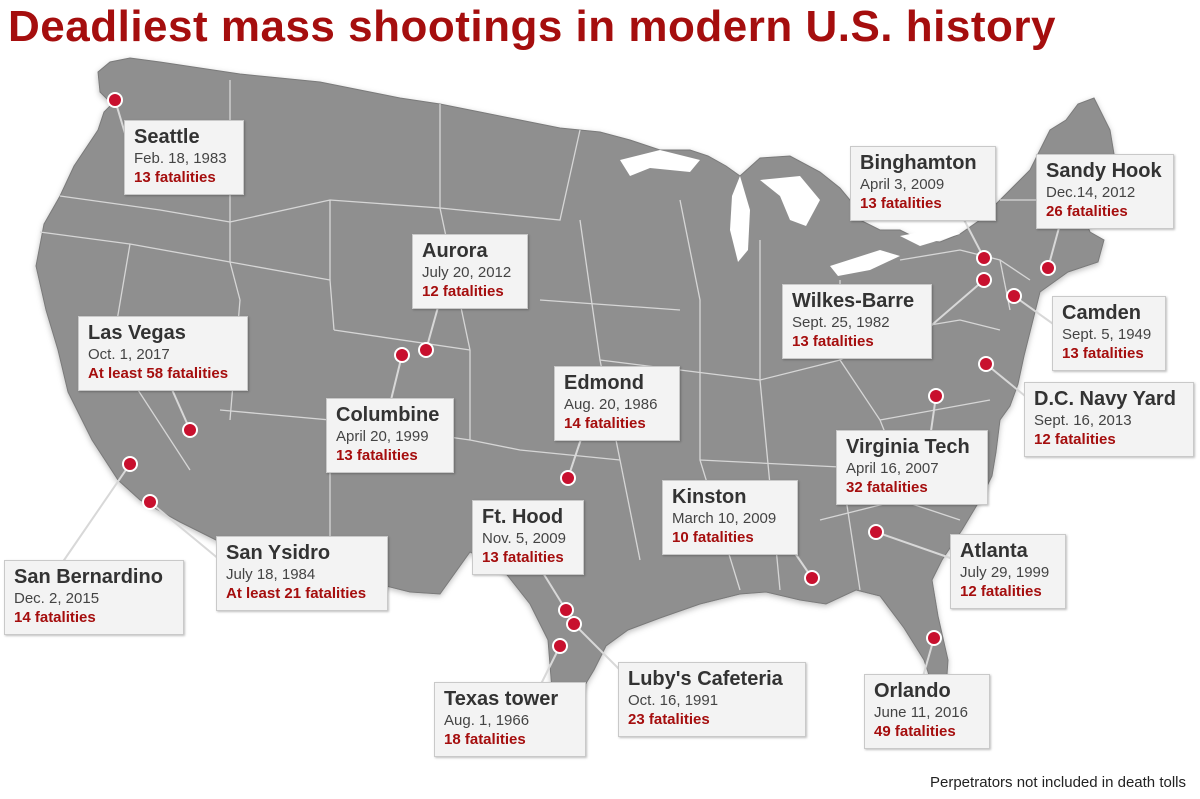 The height and width of the screenshot is (799, 1200). Describe the element at coordinates (600, 650) in the screenshot. I see `leader-lubys-cafeteria` at that location.